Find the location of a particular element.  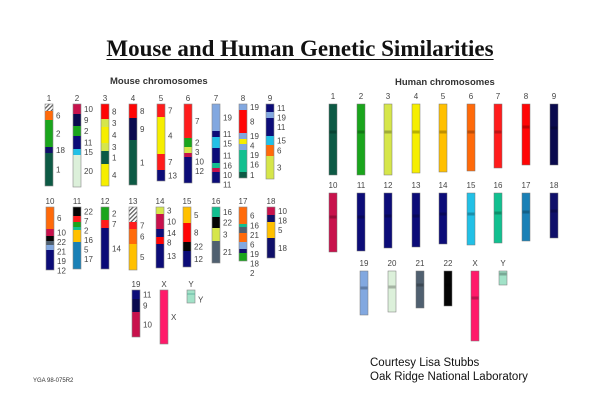

mouse-chromosome-label: 17 is located at coordinates (243, 201).